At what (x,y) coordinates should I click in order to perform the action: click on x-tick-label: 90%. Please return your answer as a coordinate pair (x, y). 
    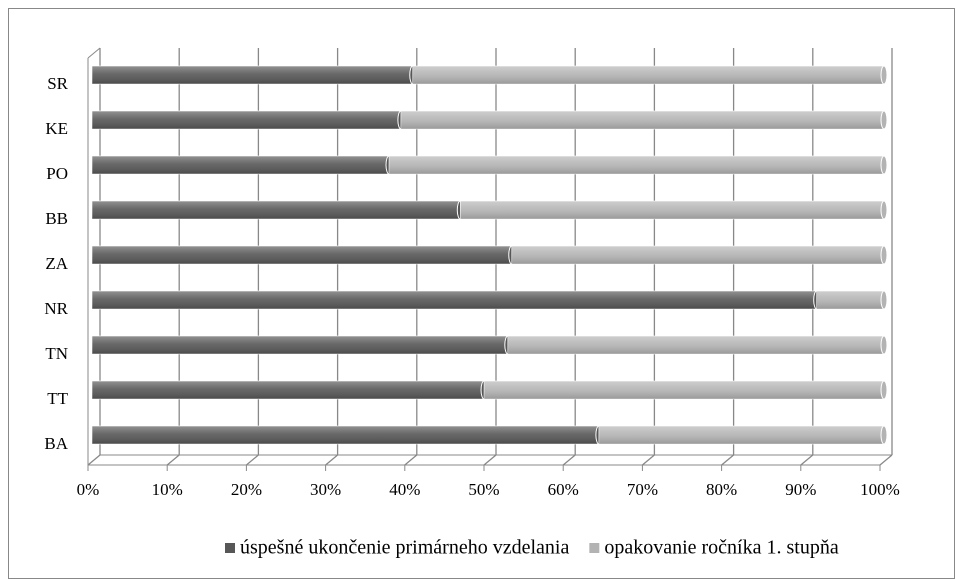
    Looking at the image, I should click on (800, 489).